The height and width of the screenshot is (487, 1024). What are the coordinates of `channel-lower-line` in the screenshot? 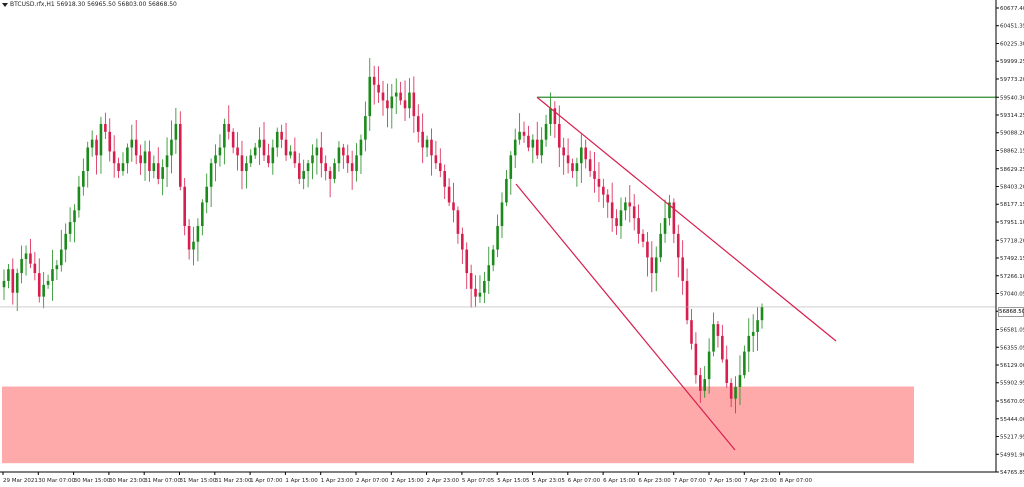 It's located at (625, 317).